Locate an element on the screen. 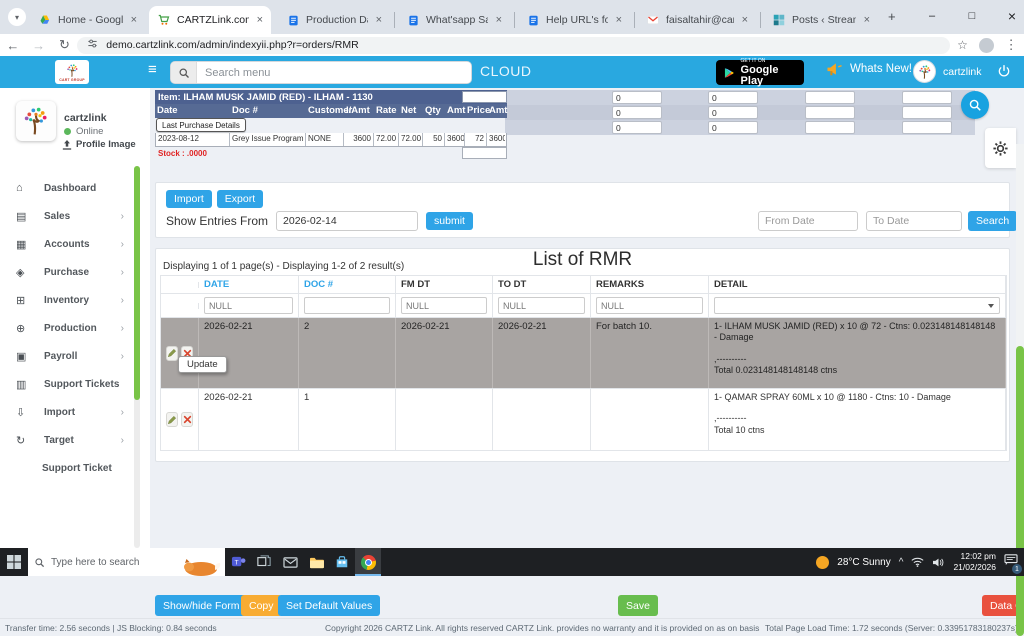  sidebar-item-accounts: ▦ Accounts › is located at coordinates (70, 244).